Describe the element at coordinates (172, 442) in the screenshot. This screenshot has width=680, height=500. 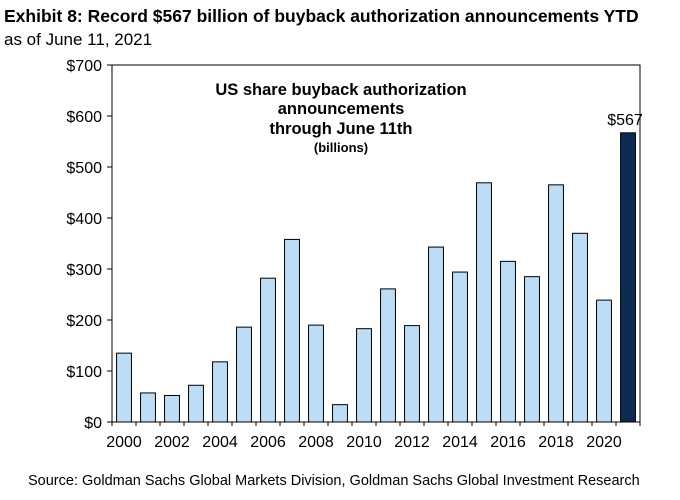
I see `x-tick-label: 2002` at that location.